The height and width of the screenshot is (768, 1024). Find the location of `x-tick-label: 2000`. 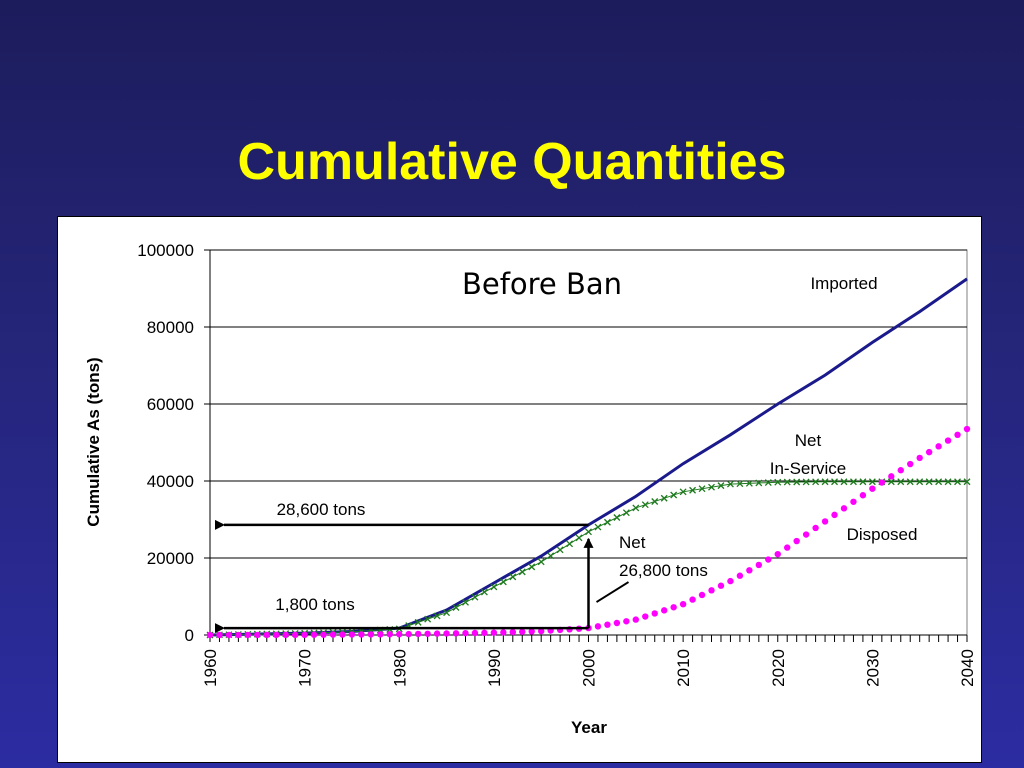

x-tick-label: 2000 is located at coordinates (589, 668).